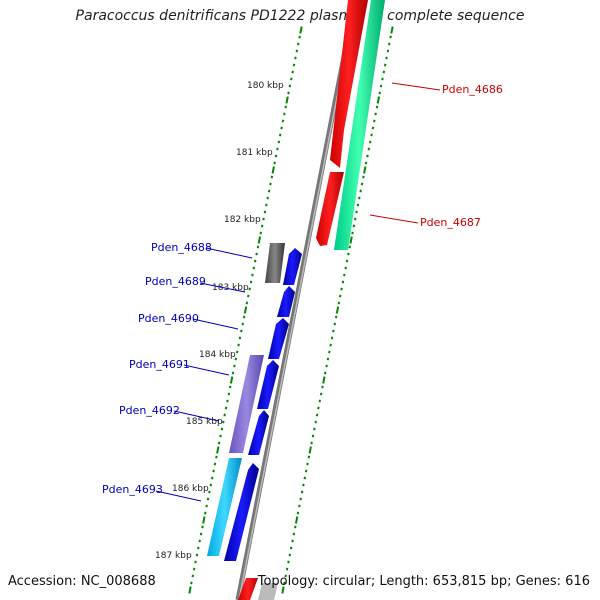 This screenshot has height=600, width=600. What do you see at coordinates (149, 410) in the screenshot?
I see `gene-label: Pden_4692` at bounding box center [149, 410].